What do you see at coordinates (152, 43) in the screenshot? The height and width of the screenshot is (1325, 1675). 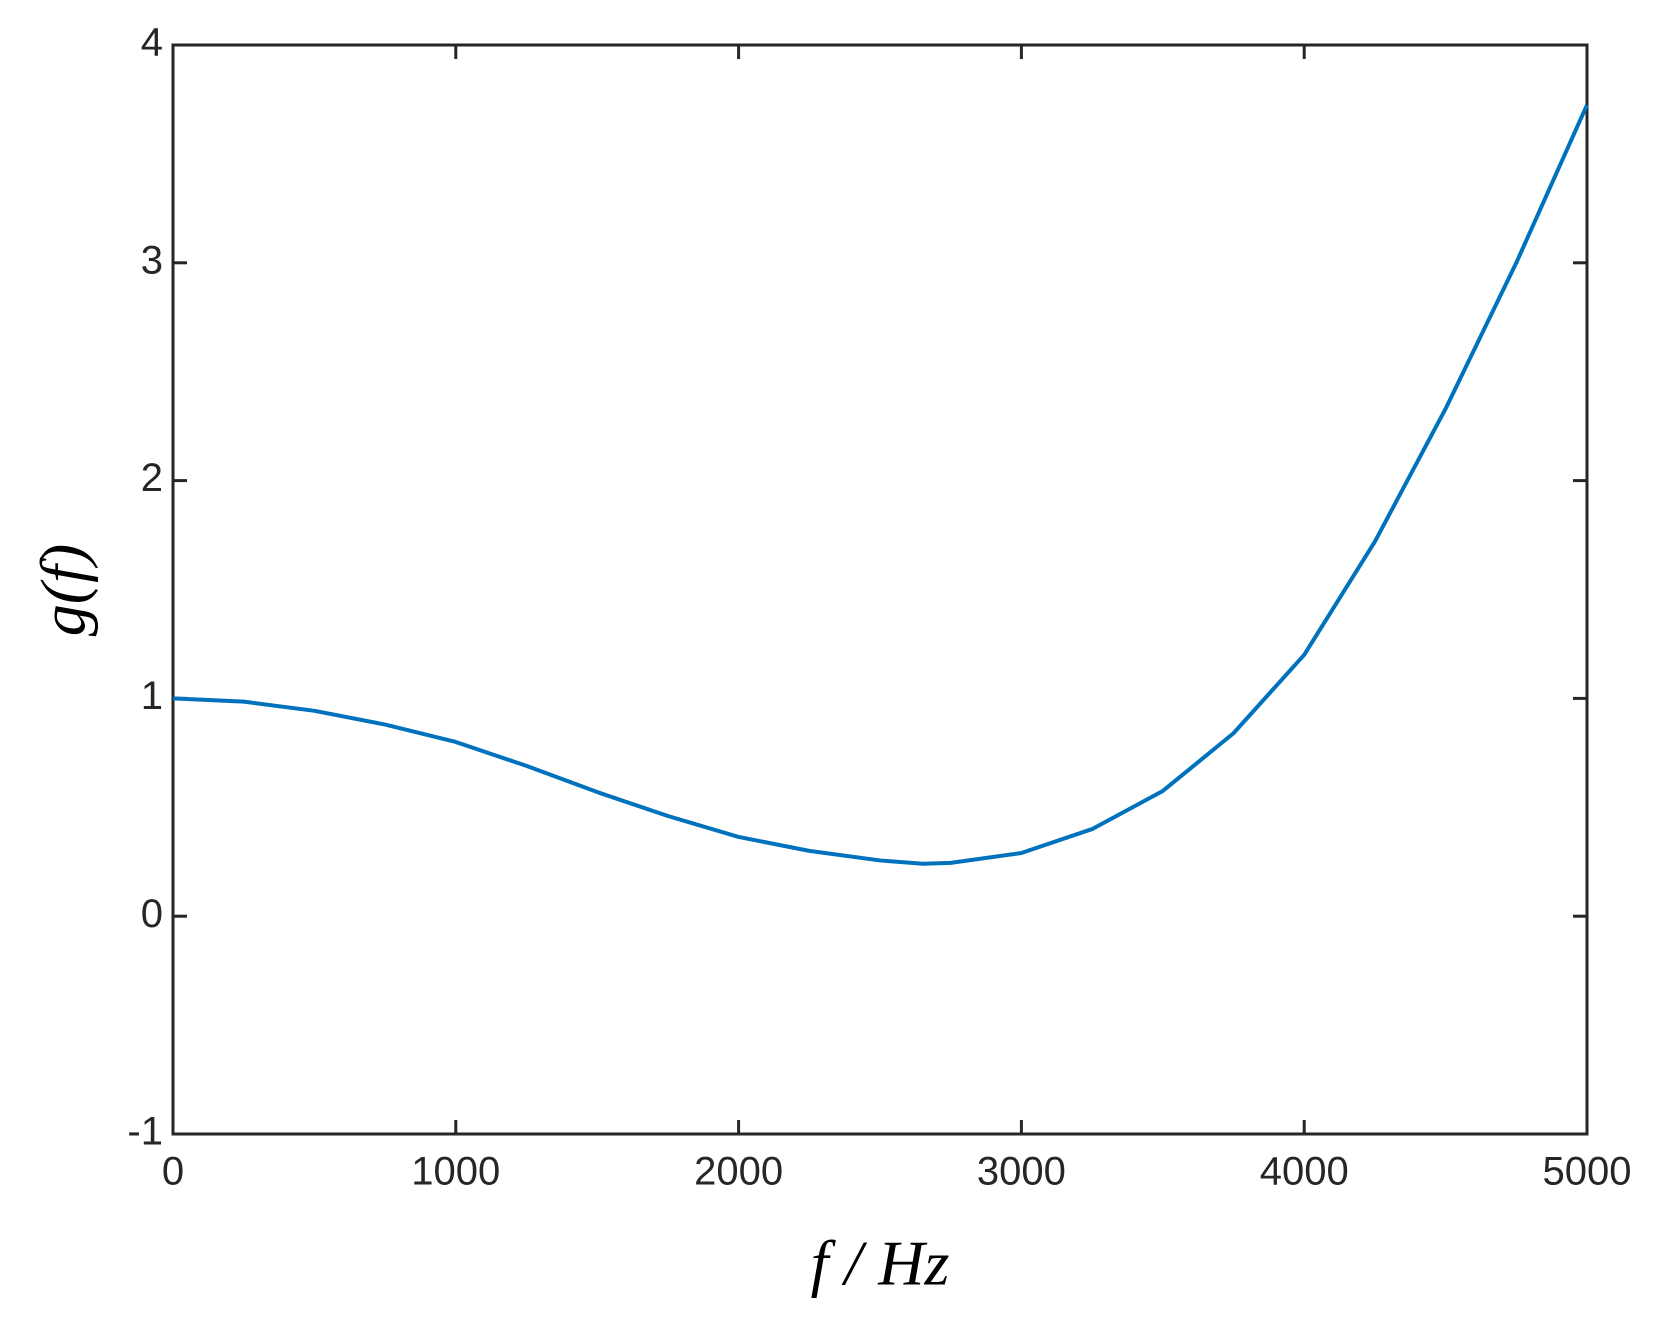 I see `y-tick-label: 4` at bounding box center [152, 43].